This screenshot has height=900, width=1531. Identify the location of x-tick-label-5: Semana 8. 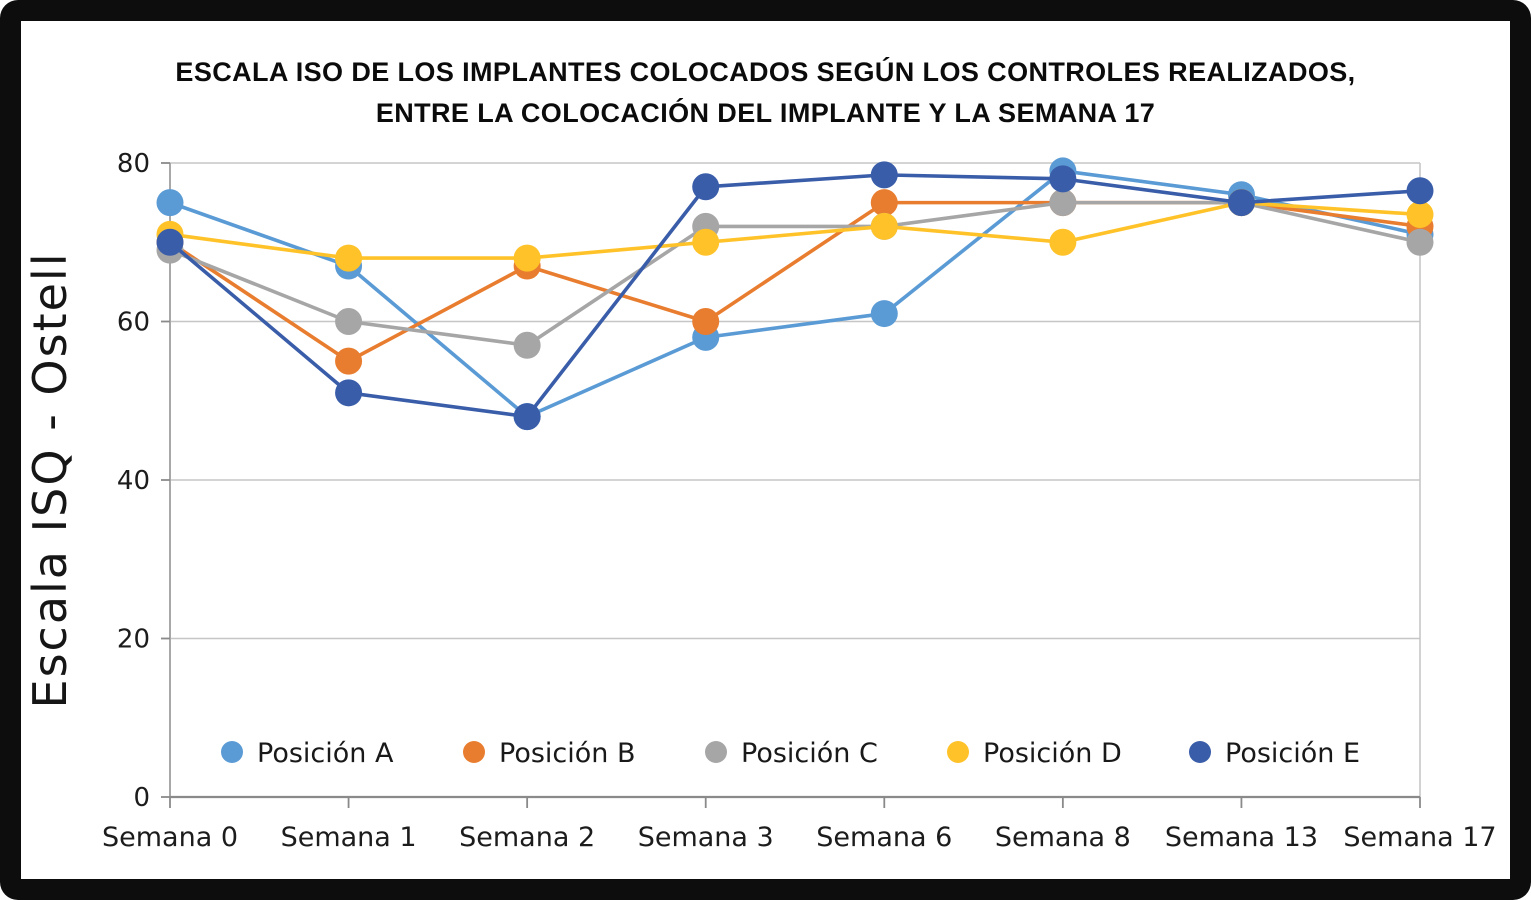
(1063, 837).